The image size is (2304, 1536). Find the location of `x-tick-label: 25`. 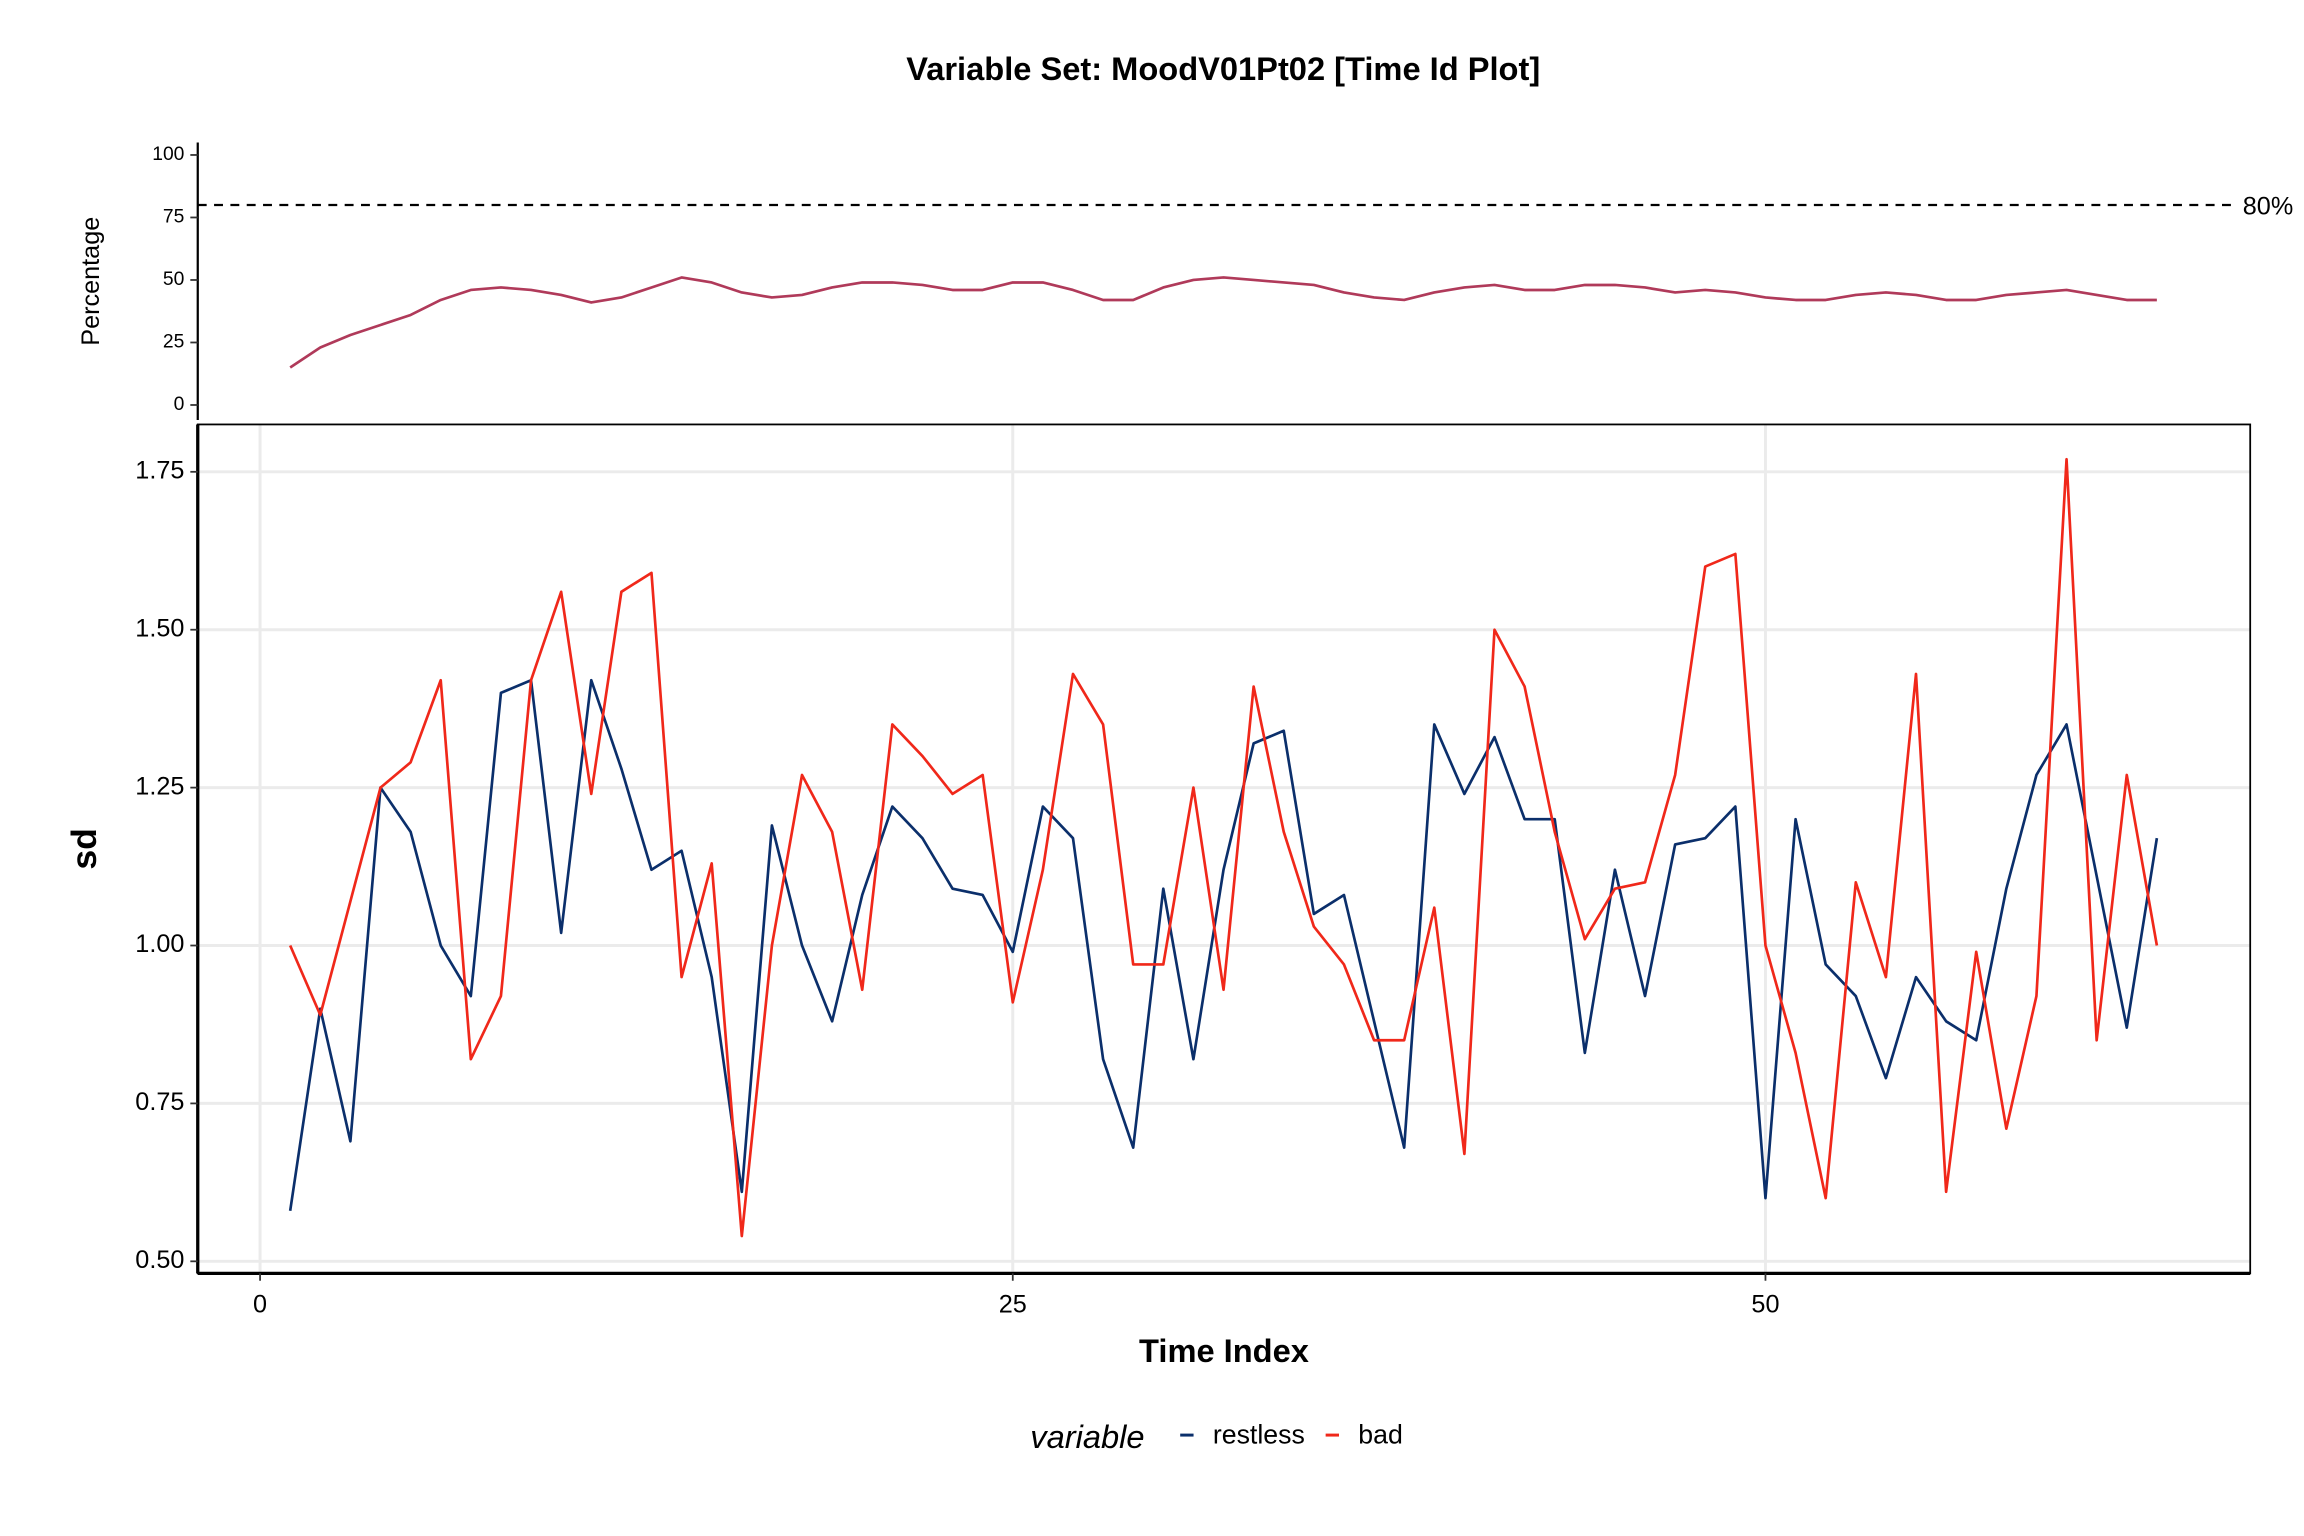

x-tick-label: 25 is located at coordinates (1013, 1305).